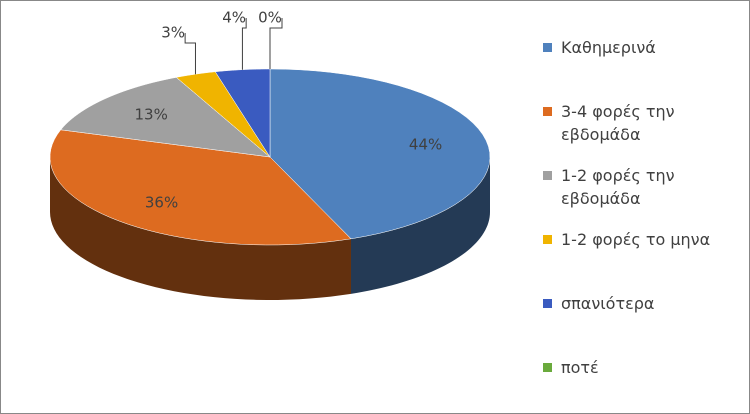 The height and width of the screenshot is (414, 750). What do you see at coordinates (270, 18) in the screenshot?
I see `data-label: 0%` at bounding box center [270, 18].